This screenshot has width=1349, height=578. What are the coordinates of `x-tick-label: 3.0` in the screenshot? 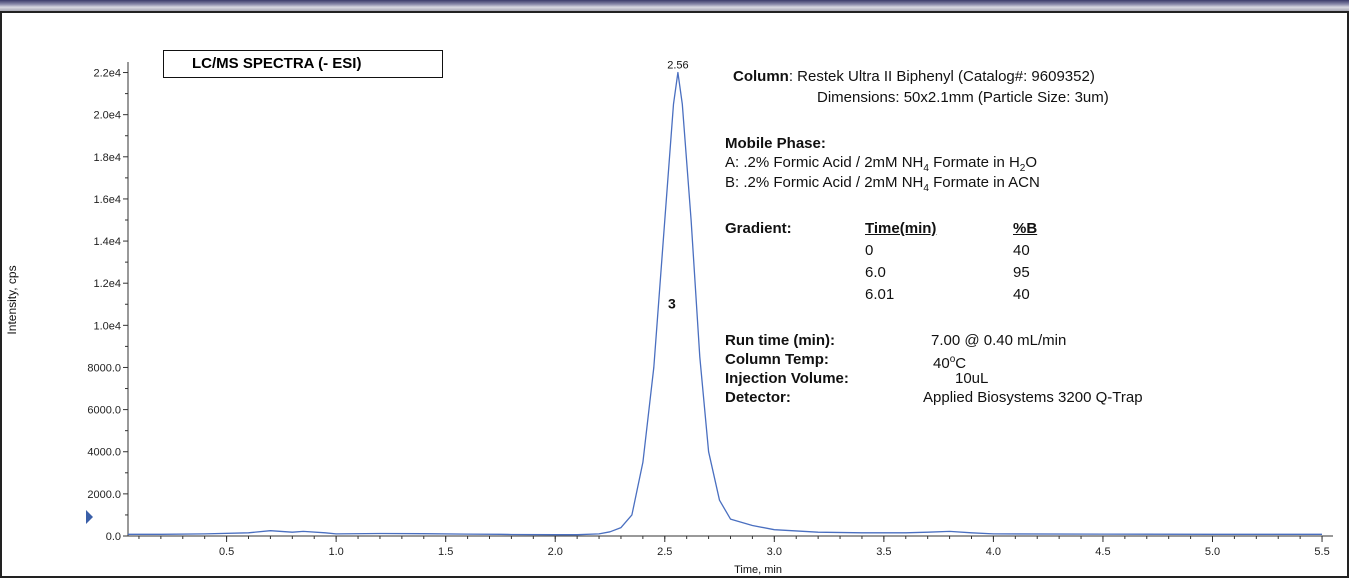 It's located at (774, 552).